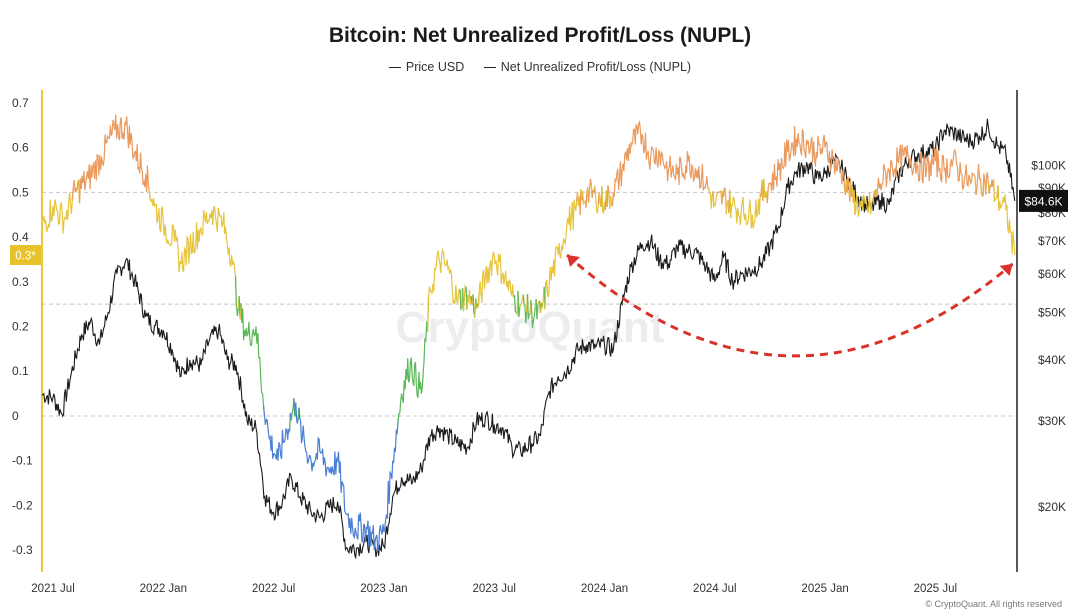  What do you see at coordinates (20, 148) in the screenshot?
I see `left-tick-label: 0.6` at bounding box center [20, 148].